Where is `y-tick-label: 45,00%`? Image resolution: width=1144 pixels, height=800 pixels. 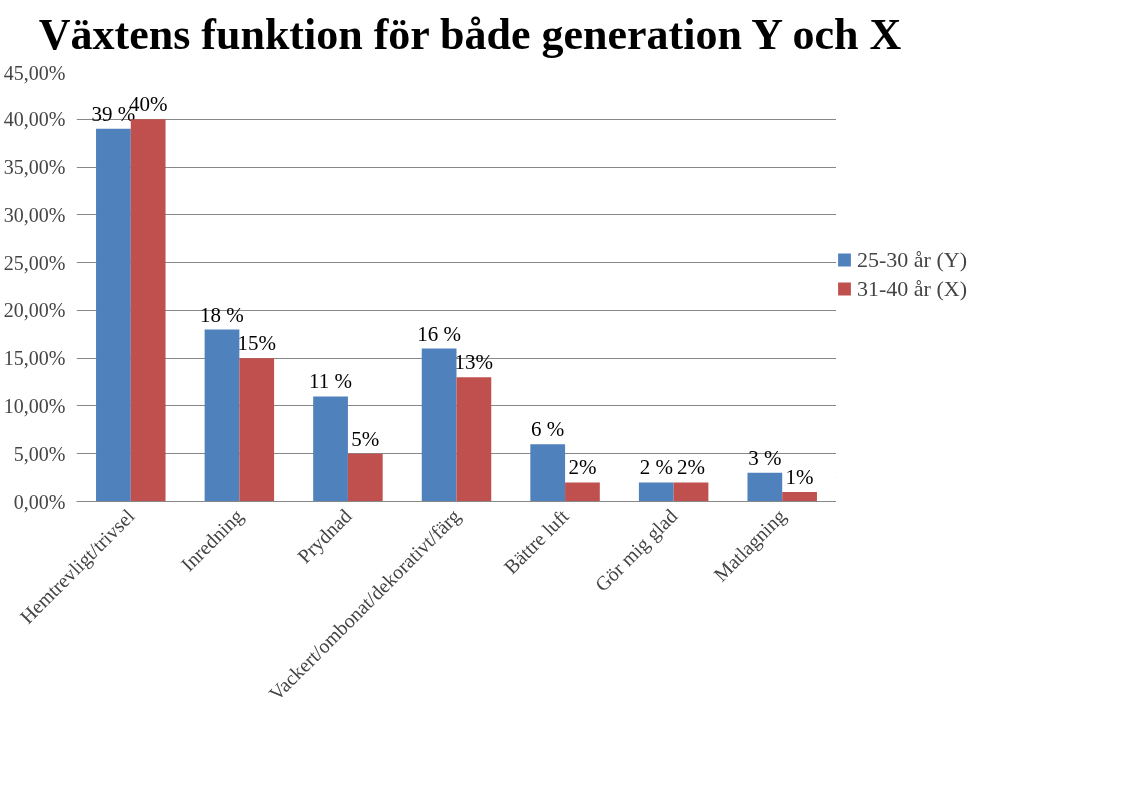 y-tick-label: 45,00% is located at coordinates (34, 72).